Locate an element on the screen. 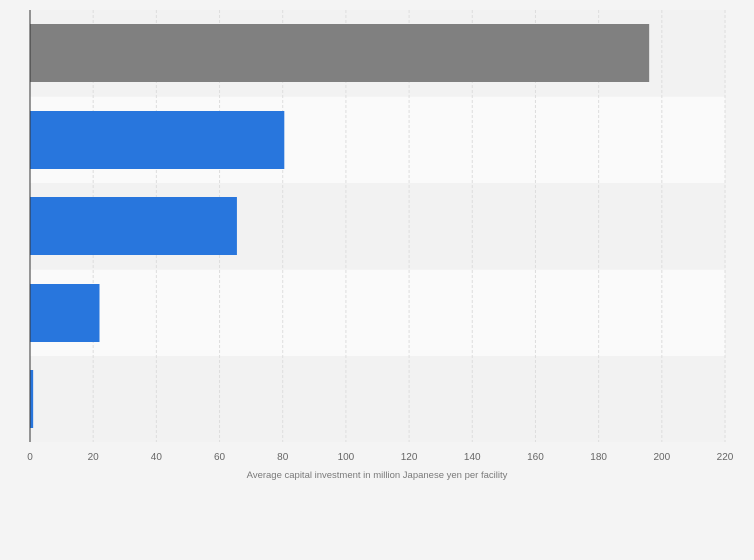 This screenshot has width=754, height=560. x-tick-label: 100 is located at coordinates (346, 457).